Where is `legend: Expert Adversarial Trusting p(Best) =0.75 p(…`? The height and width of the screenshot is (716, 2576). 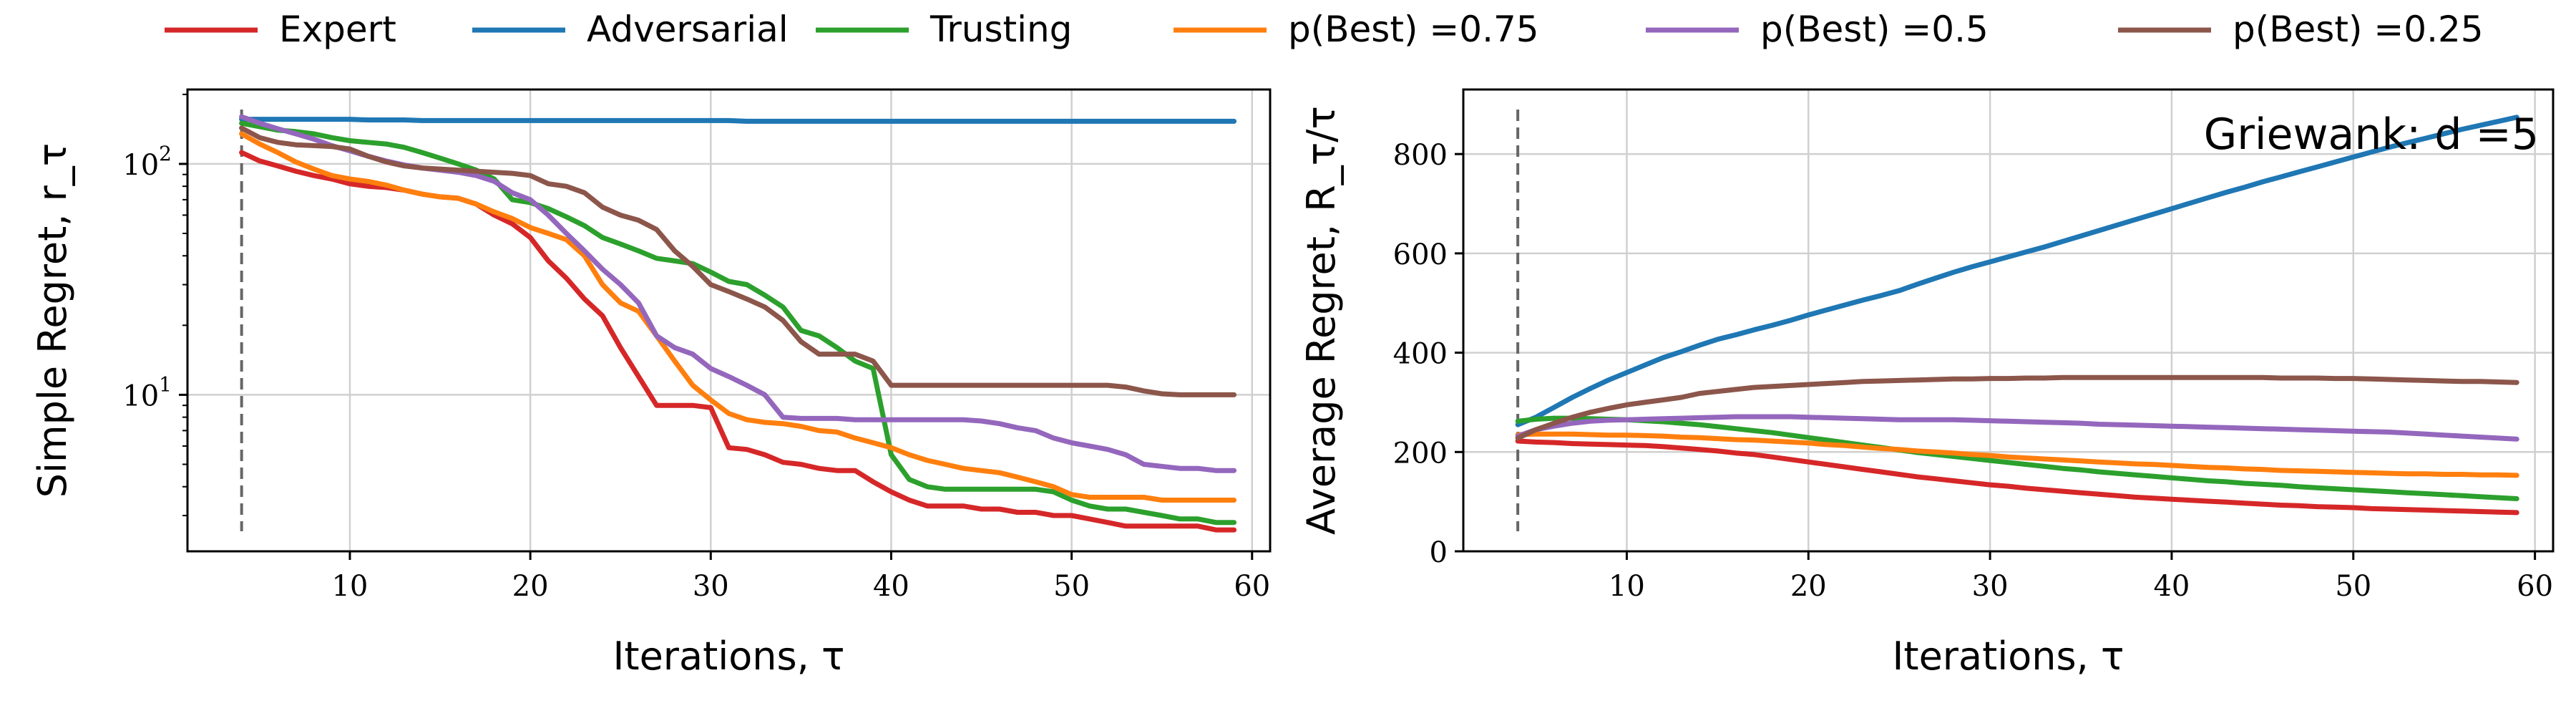 legend: Expert Adversarial Trusting p(Best) =0.75 p(… is located at coordinates (1324, 29).